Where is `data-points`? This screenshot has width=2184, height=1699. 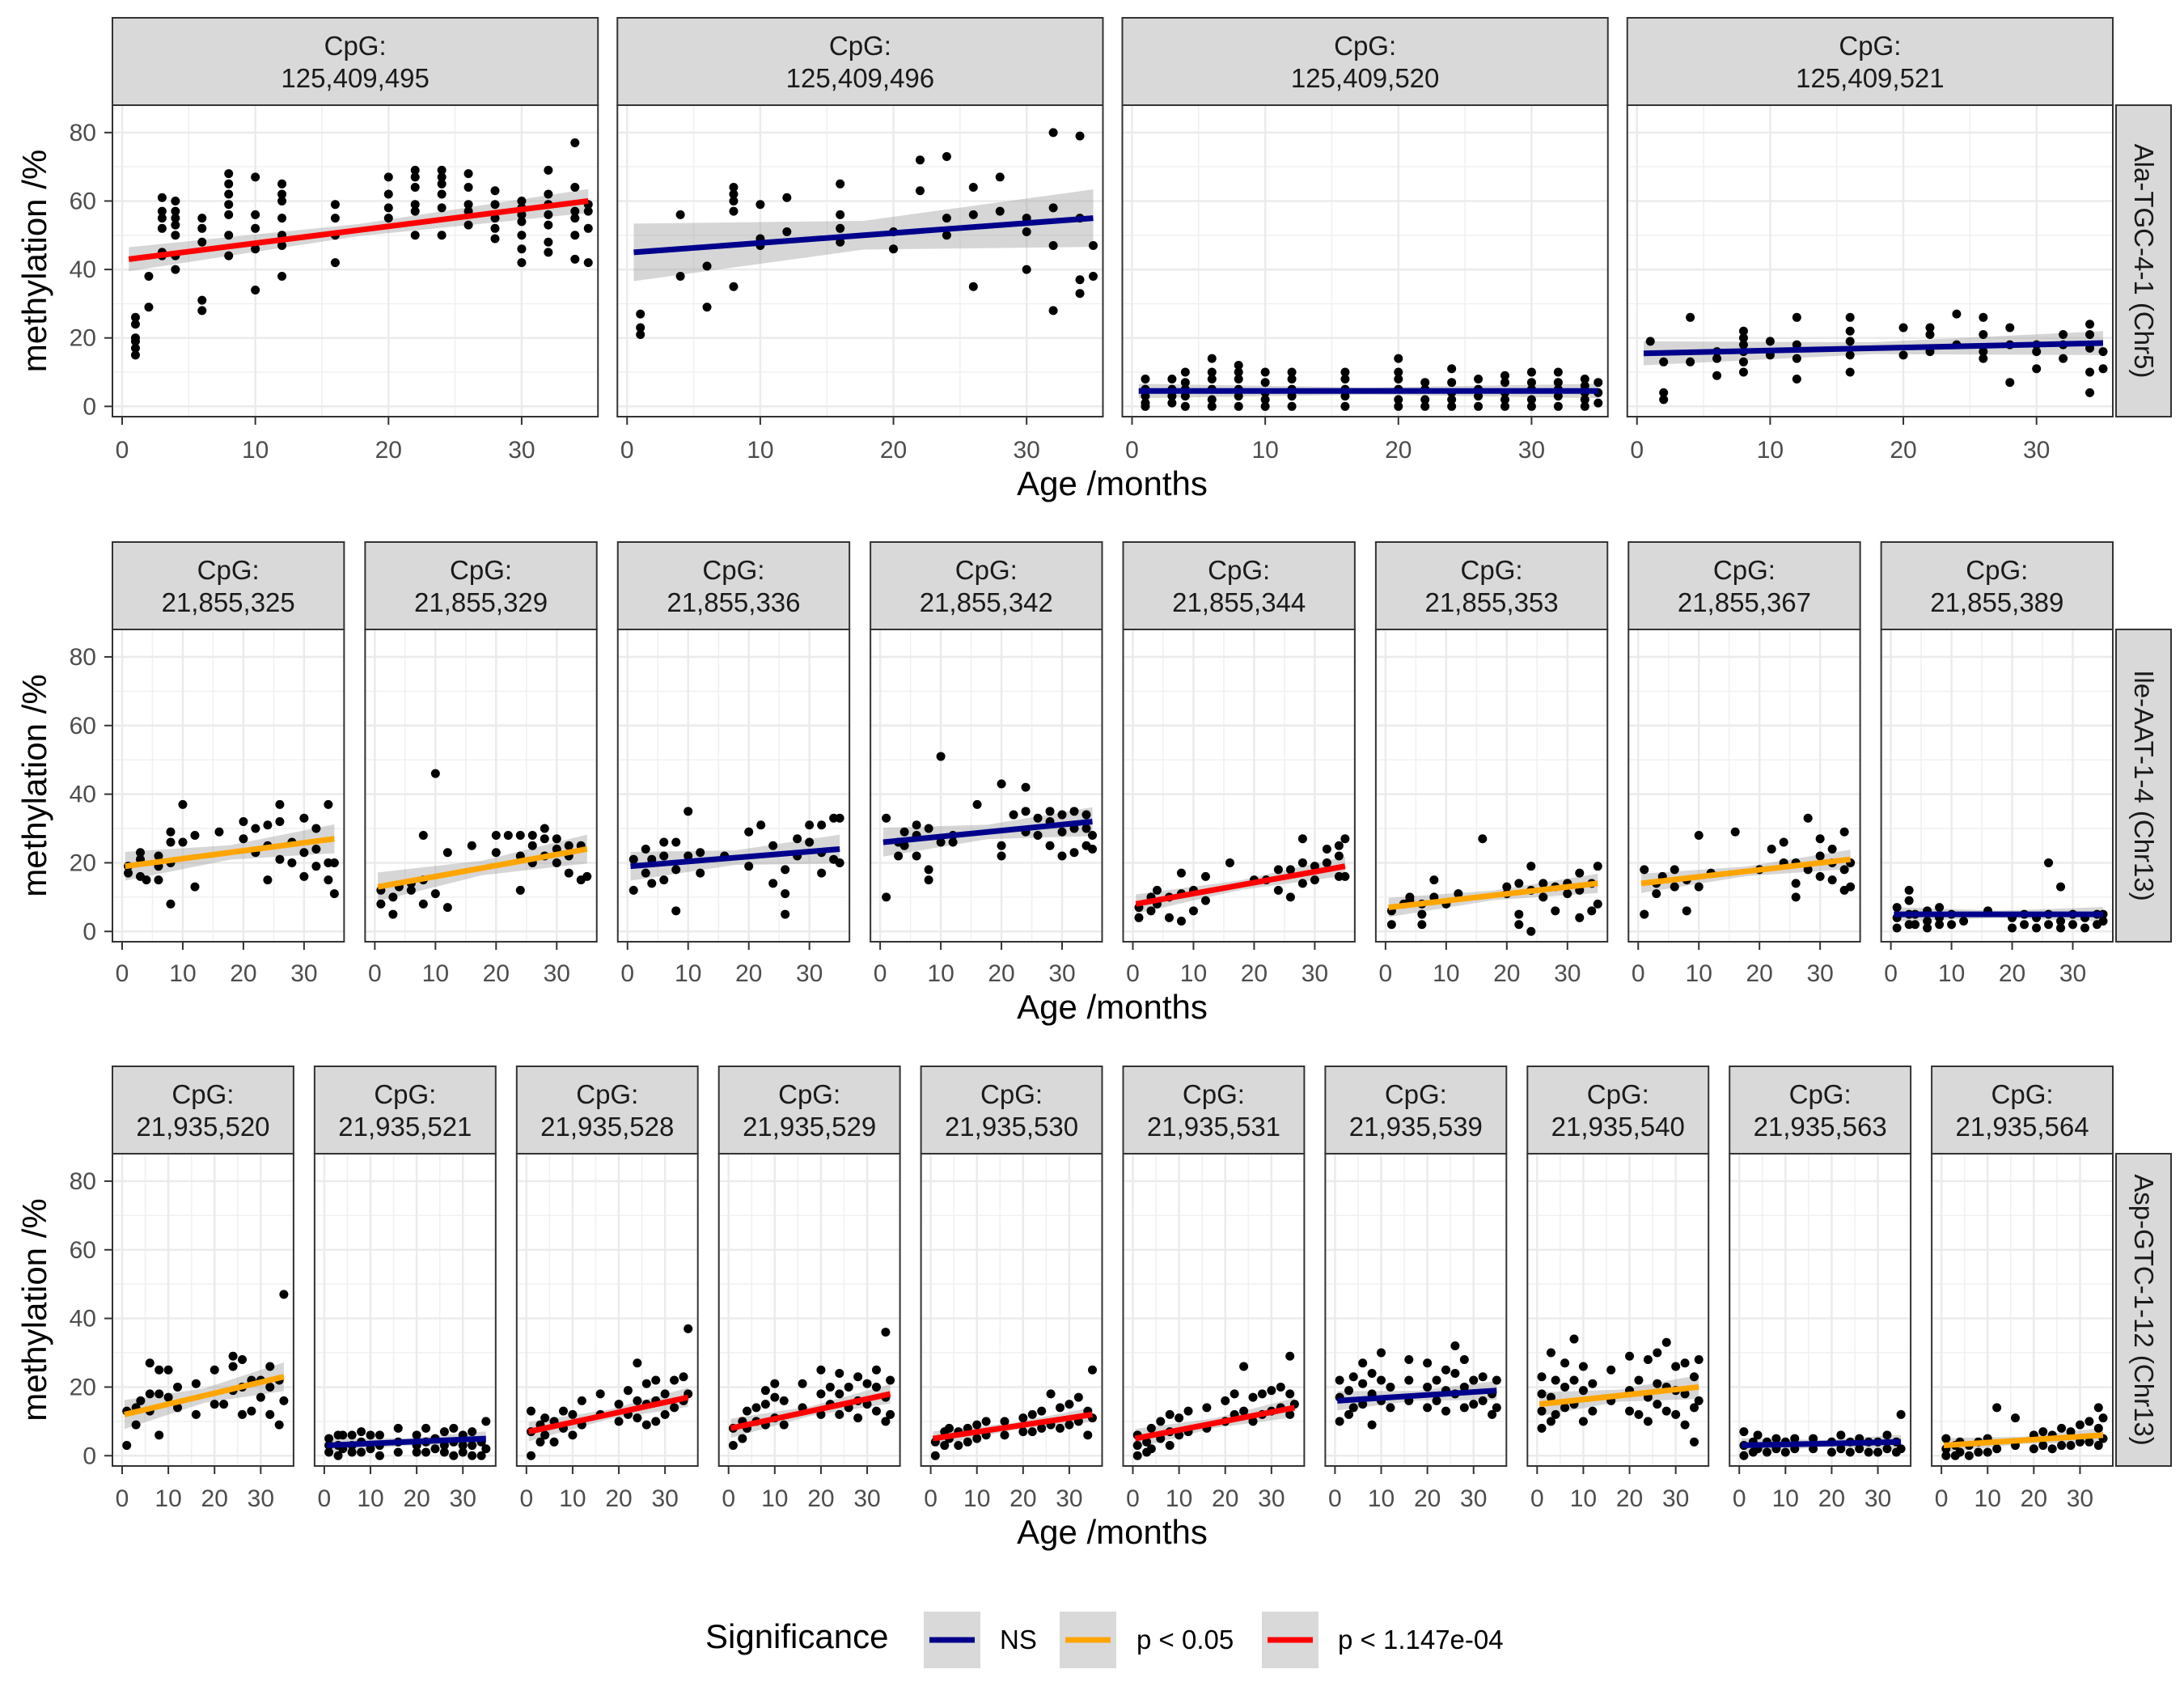
data-points is located at coordinates (1242, 880).